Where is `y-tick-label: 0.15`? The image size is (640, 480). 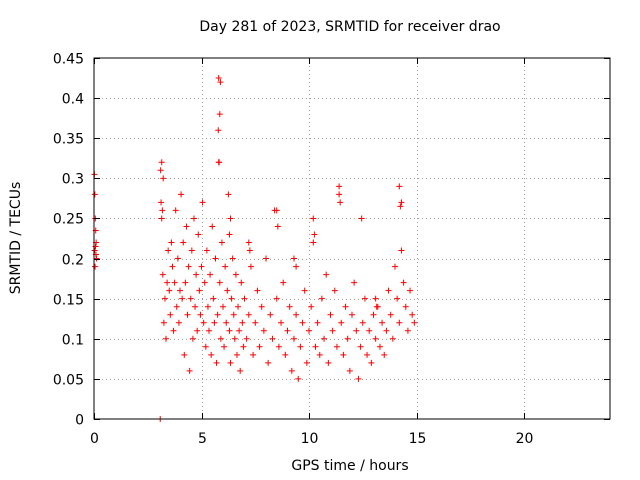
y-tick-label: 0.15 is located at coordinates (68, 301).